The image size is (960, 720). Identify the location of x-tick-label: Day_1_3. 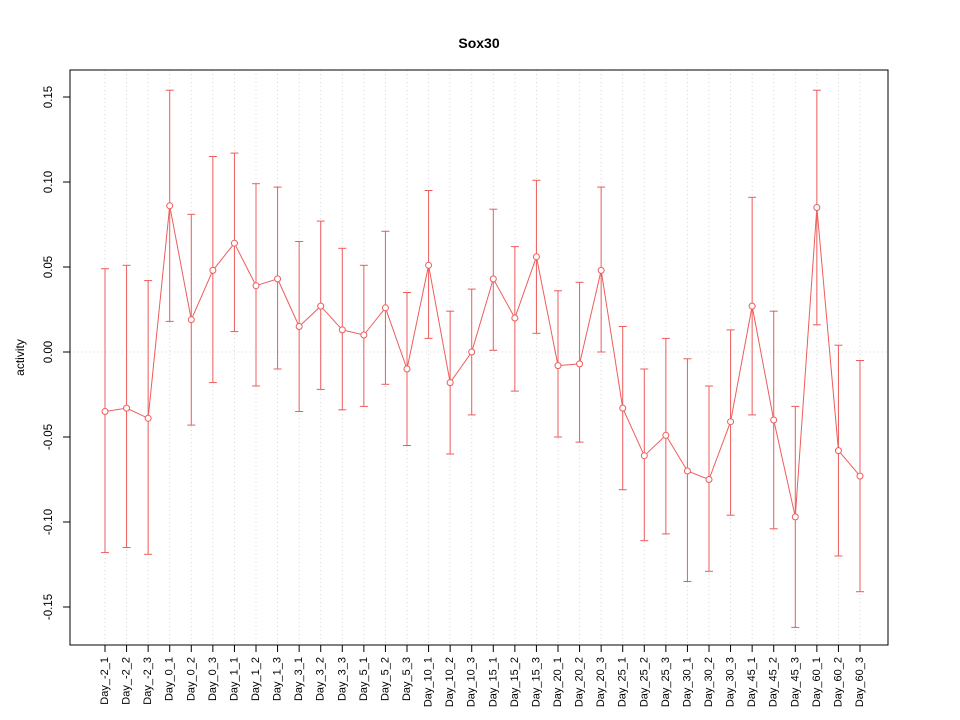
(278, 679).